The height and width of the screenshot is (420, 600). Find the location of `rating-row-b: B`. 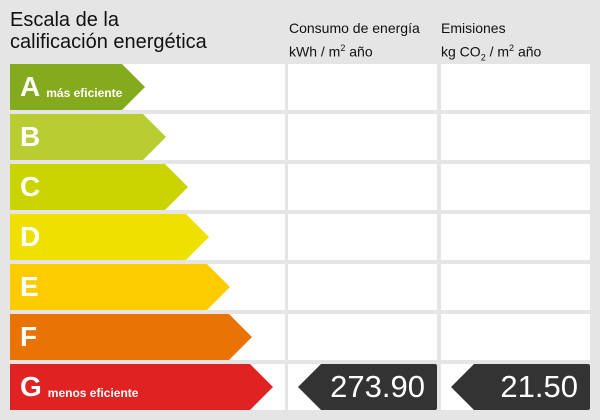

rating-row-b: B is located at coordinates (300, 137).